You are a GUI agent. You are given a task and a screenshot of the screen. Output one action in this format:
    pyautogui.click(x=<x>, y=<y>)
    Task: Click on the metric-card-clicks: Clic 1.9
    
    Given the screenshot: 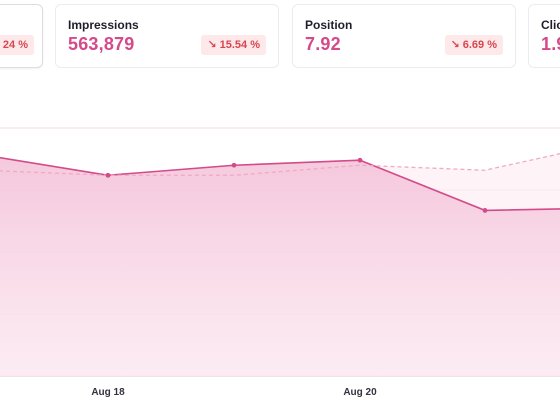 What is the action you would take?
    pyautogui.click(x=544, y=36)
    